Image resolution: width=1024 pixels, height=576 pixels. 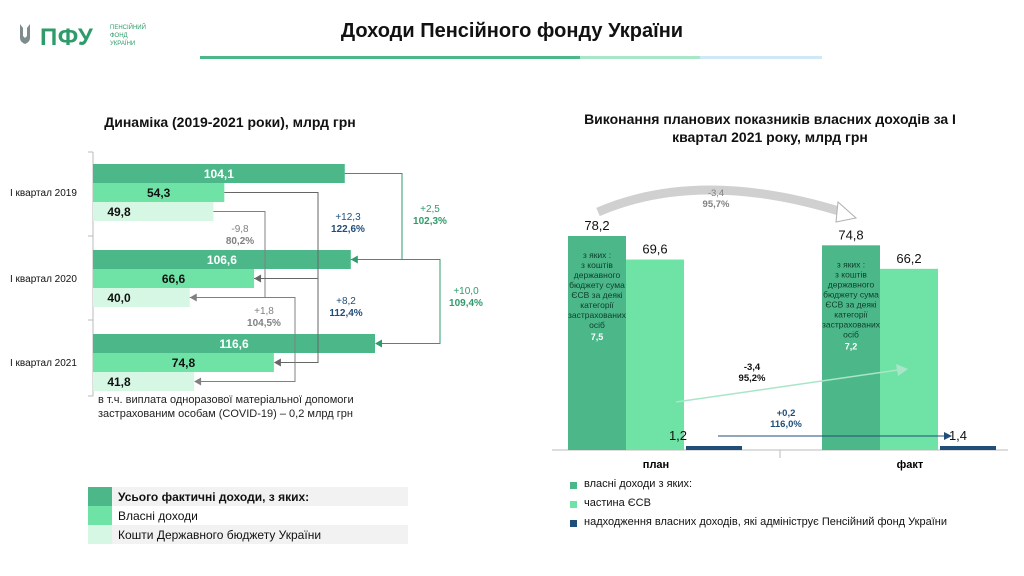 What do you see at coordinates (264, 311) in the screenshot?
I see `left-annotation-delta-5: +1,8` at bounding box center [264, 311].